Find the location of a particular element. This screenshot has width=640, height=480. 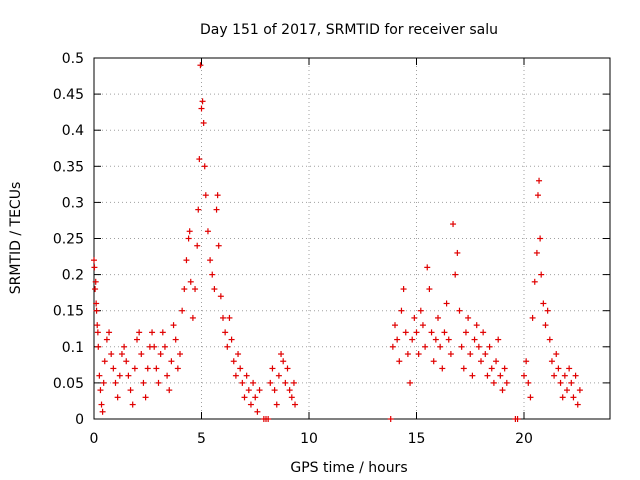

x-tick-label: 15 is located at coordinates (417, 439).